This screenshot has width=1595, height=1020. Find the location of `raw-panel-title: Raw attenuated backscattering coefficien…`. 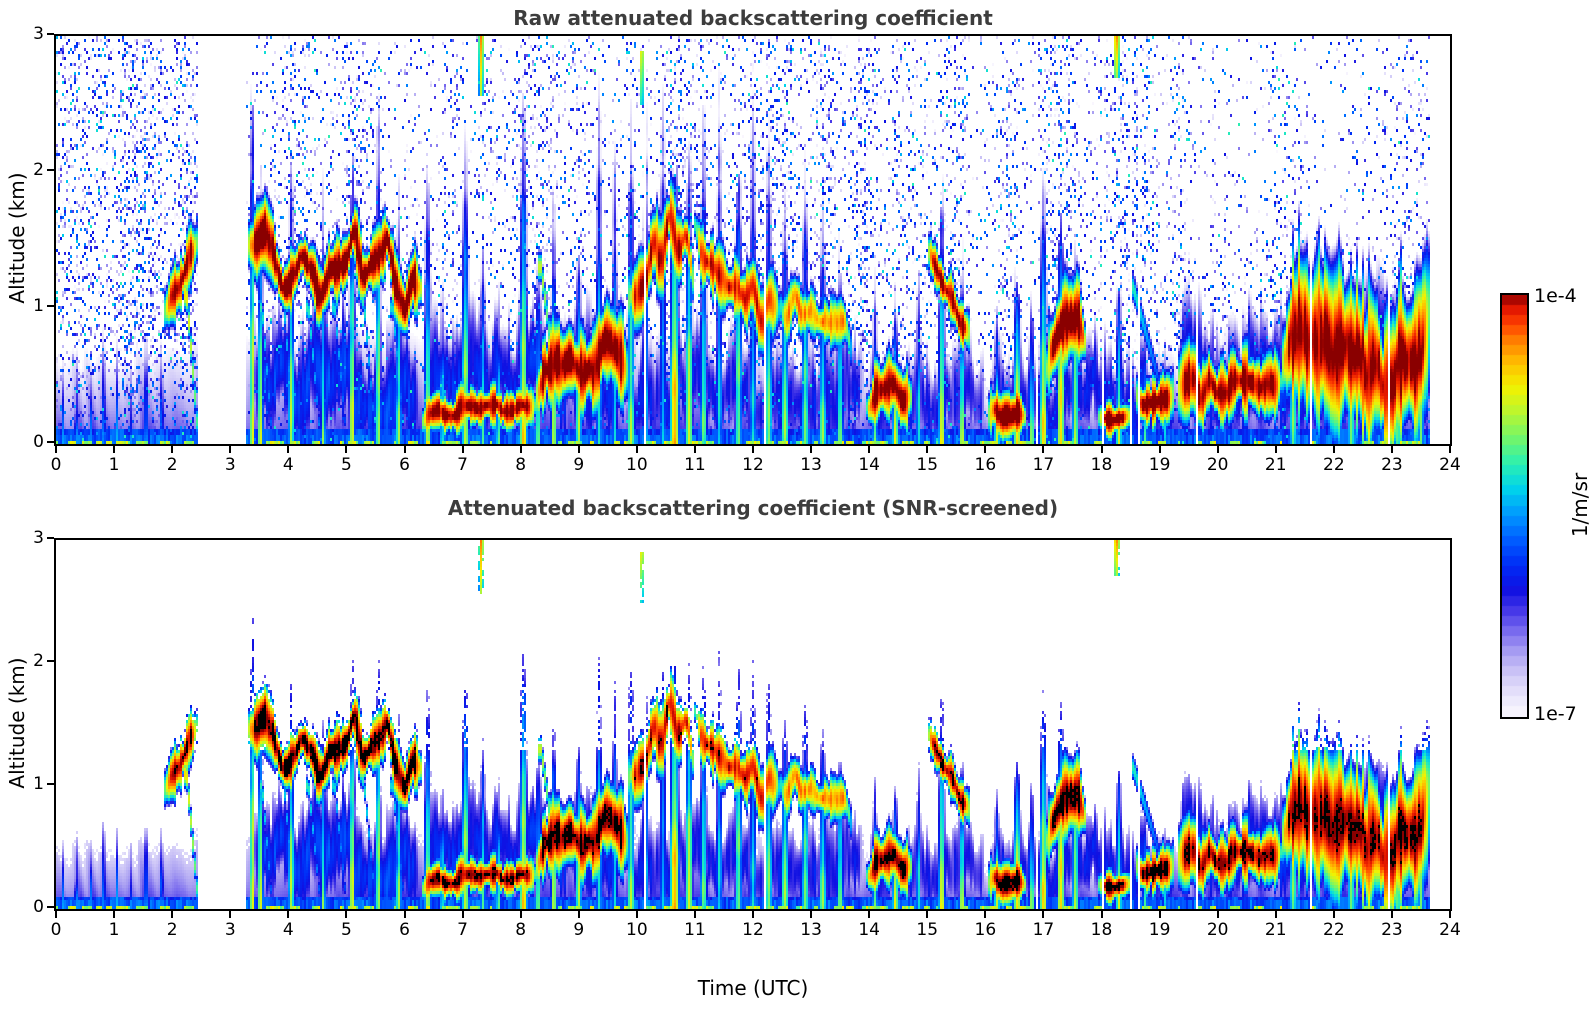

raw-panel-title: Raw attenuated backscattering coefficien… is located at coordinates (753, 18).